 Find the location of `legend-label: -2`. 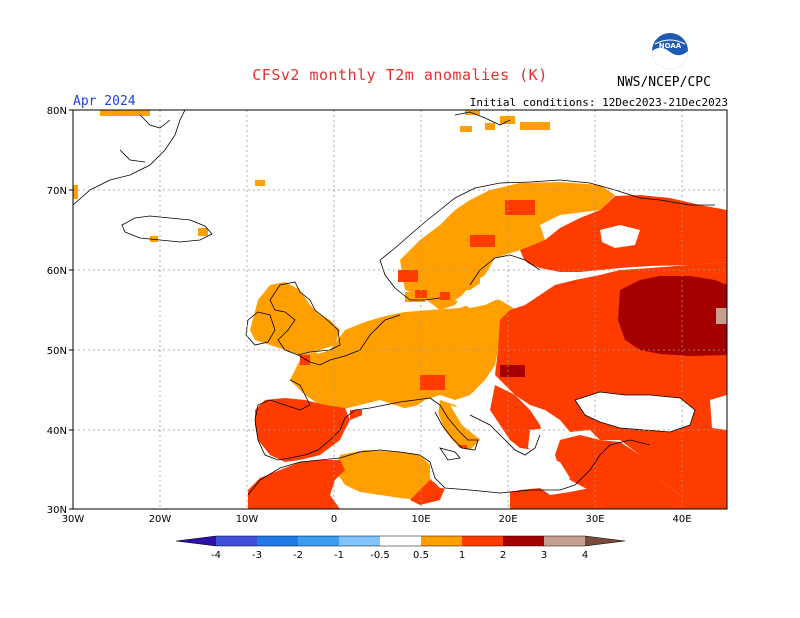

legend-label: -2 is located at coordinates (298, 555).